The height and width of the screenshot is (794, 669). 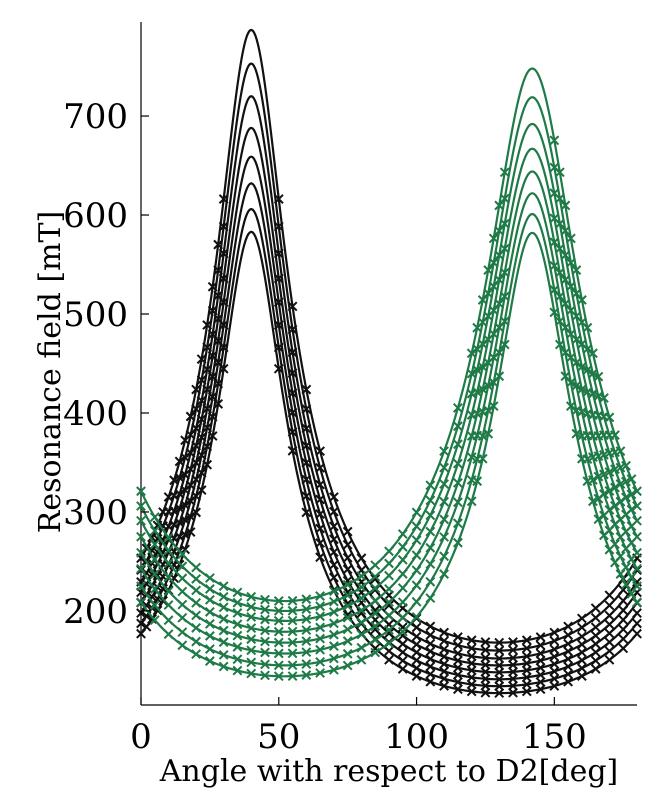 What do you see at coordinates (416, 737) in the screenshot?
I see `x-tick-label: 100` at bounding box center [416, 737].